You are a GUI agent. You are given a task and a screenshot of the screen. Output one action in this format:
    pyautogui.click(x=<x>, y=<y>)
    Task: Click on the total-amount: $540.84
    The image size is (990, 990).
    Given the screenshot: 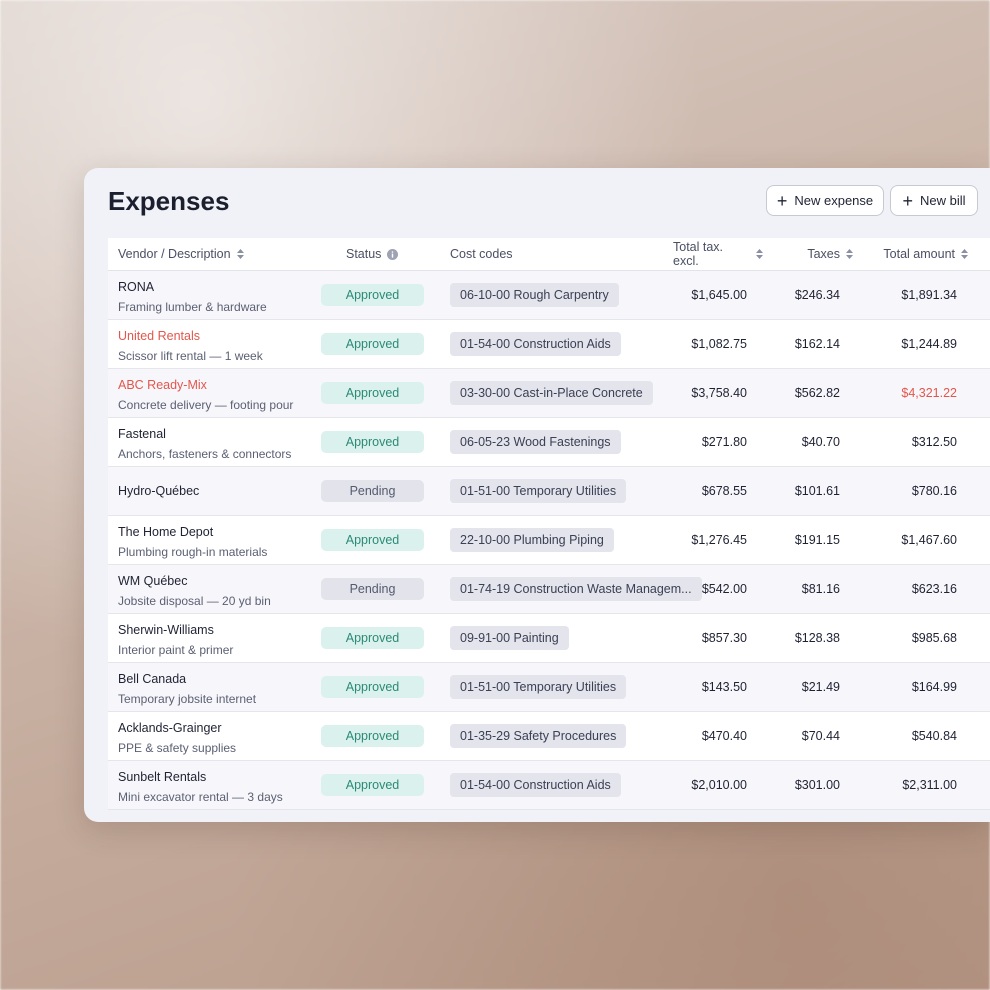 What is the action you would take?
    pyautogui.click(x=934, y=736)
    